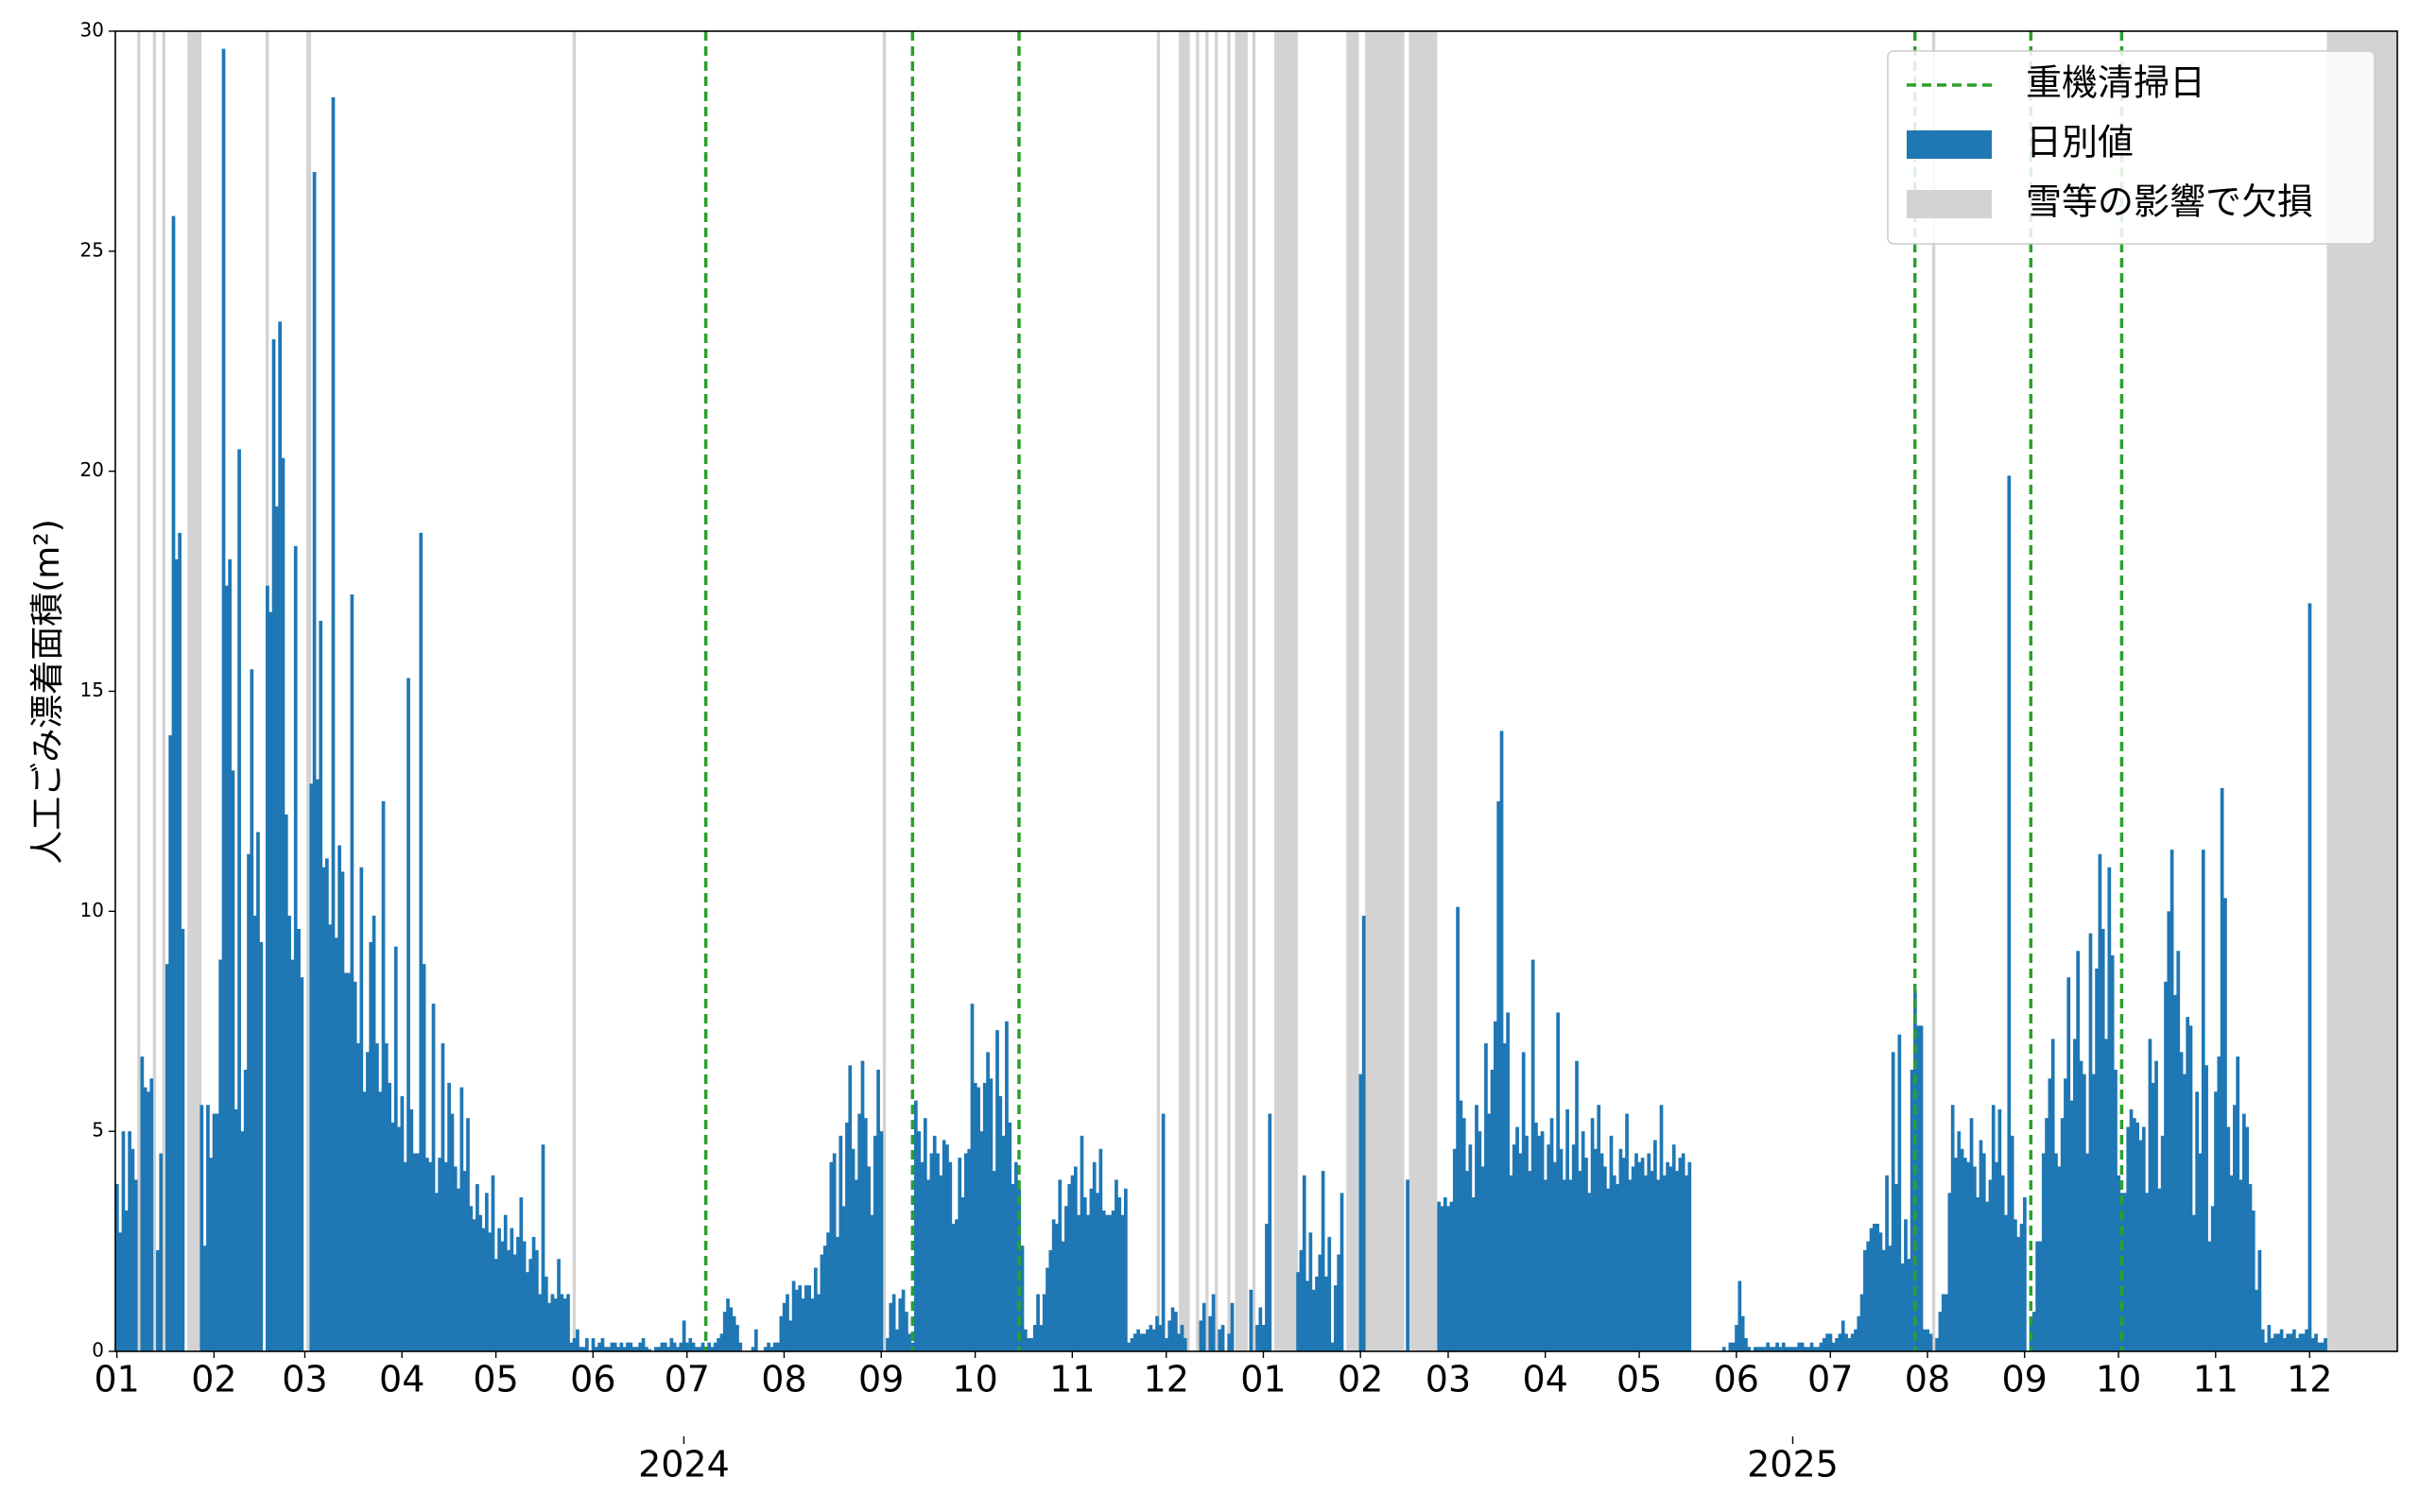 The height and width of the screenshot is (1512, 2420). Describe the element at coordinates (2131, 147) in the screenshot. I see `legend-box` at that location.